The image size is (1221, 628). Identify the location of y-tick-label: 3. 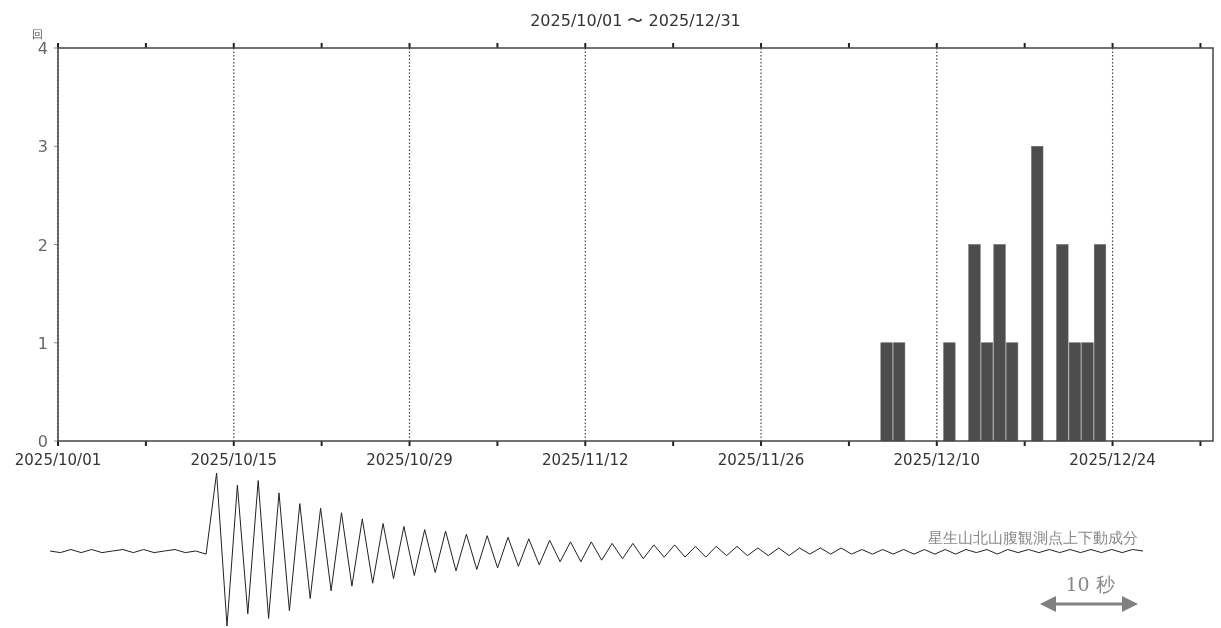
(42, 147).